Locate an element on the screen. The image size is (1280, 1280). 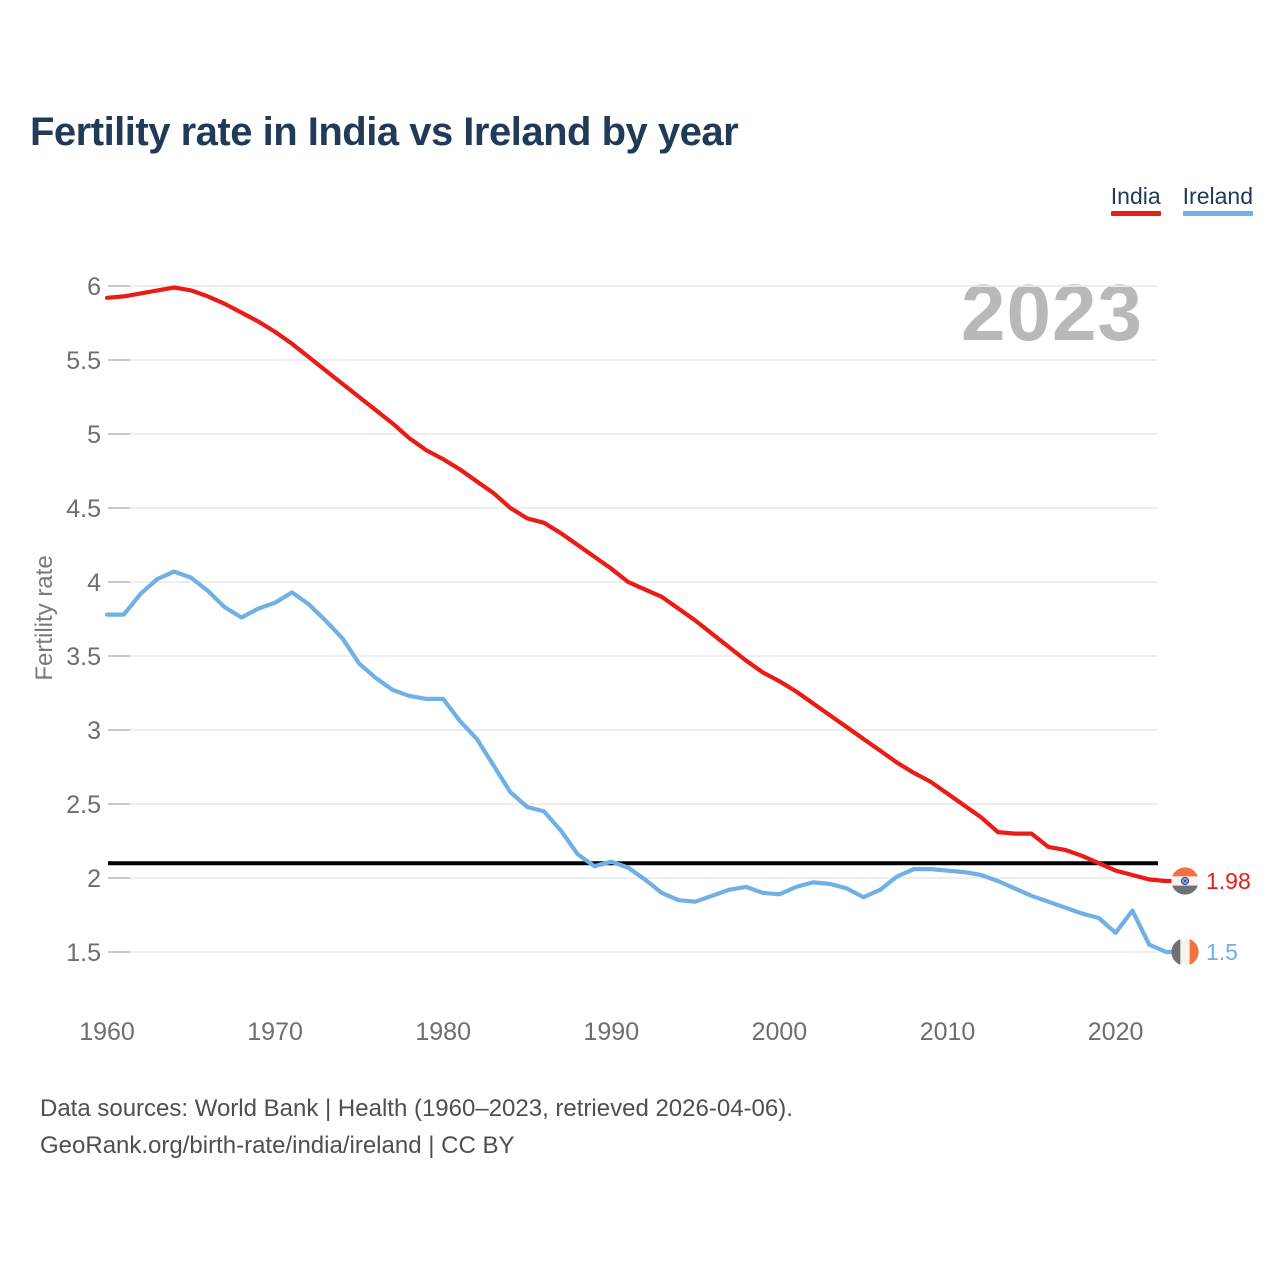
ireland-end-value: 1.5 is located at coordinates (1222, 952).